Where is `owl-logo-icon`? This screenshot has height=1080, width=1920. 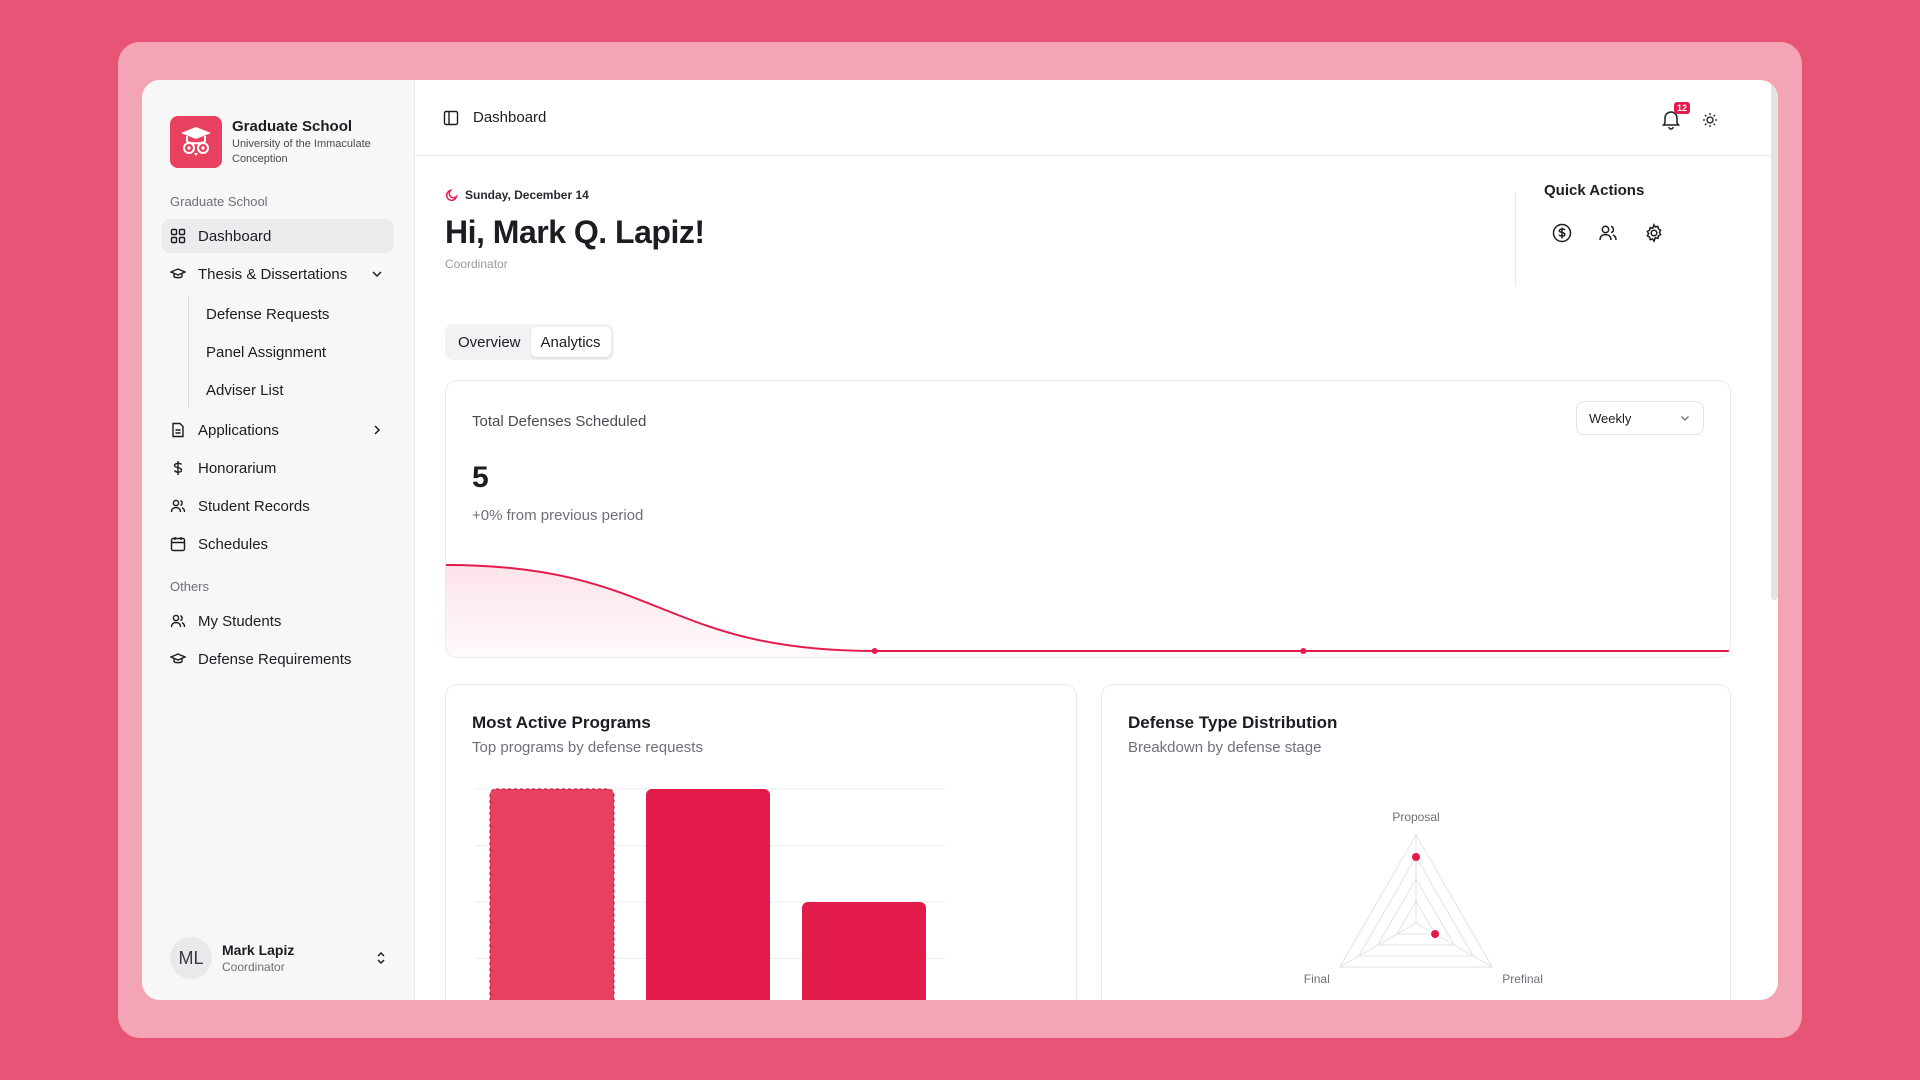 owl-logo-icon is located at coordinates (196, 142).